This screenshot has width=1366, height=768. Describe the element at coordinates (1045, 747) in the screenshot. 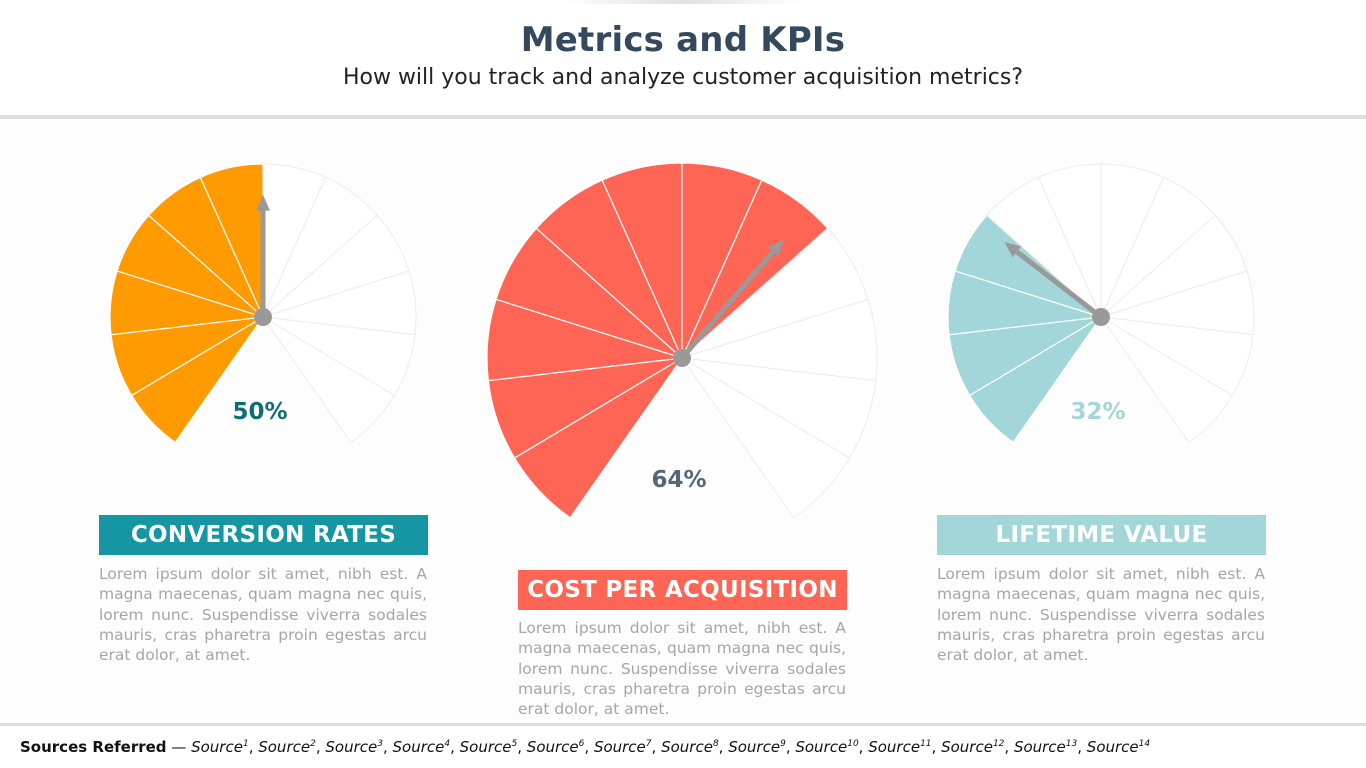

I see `source-reference: Source13` at that location.